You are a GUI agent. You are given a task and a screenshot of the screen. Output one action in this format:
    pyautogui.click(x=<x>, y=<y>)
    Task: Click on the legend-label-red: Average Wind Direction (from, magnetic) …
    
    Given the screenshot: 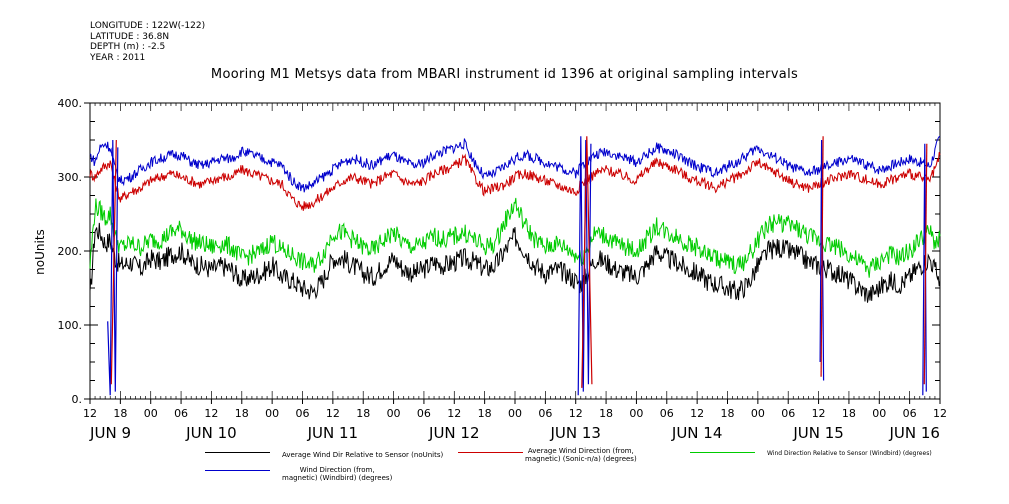 What is the action you would take?
    pyautogui.click(x=581, y=455)
    